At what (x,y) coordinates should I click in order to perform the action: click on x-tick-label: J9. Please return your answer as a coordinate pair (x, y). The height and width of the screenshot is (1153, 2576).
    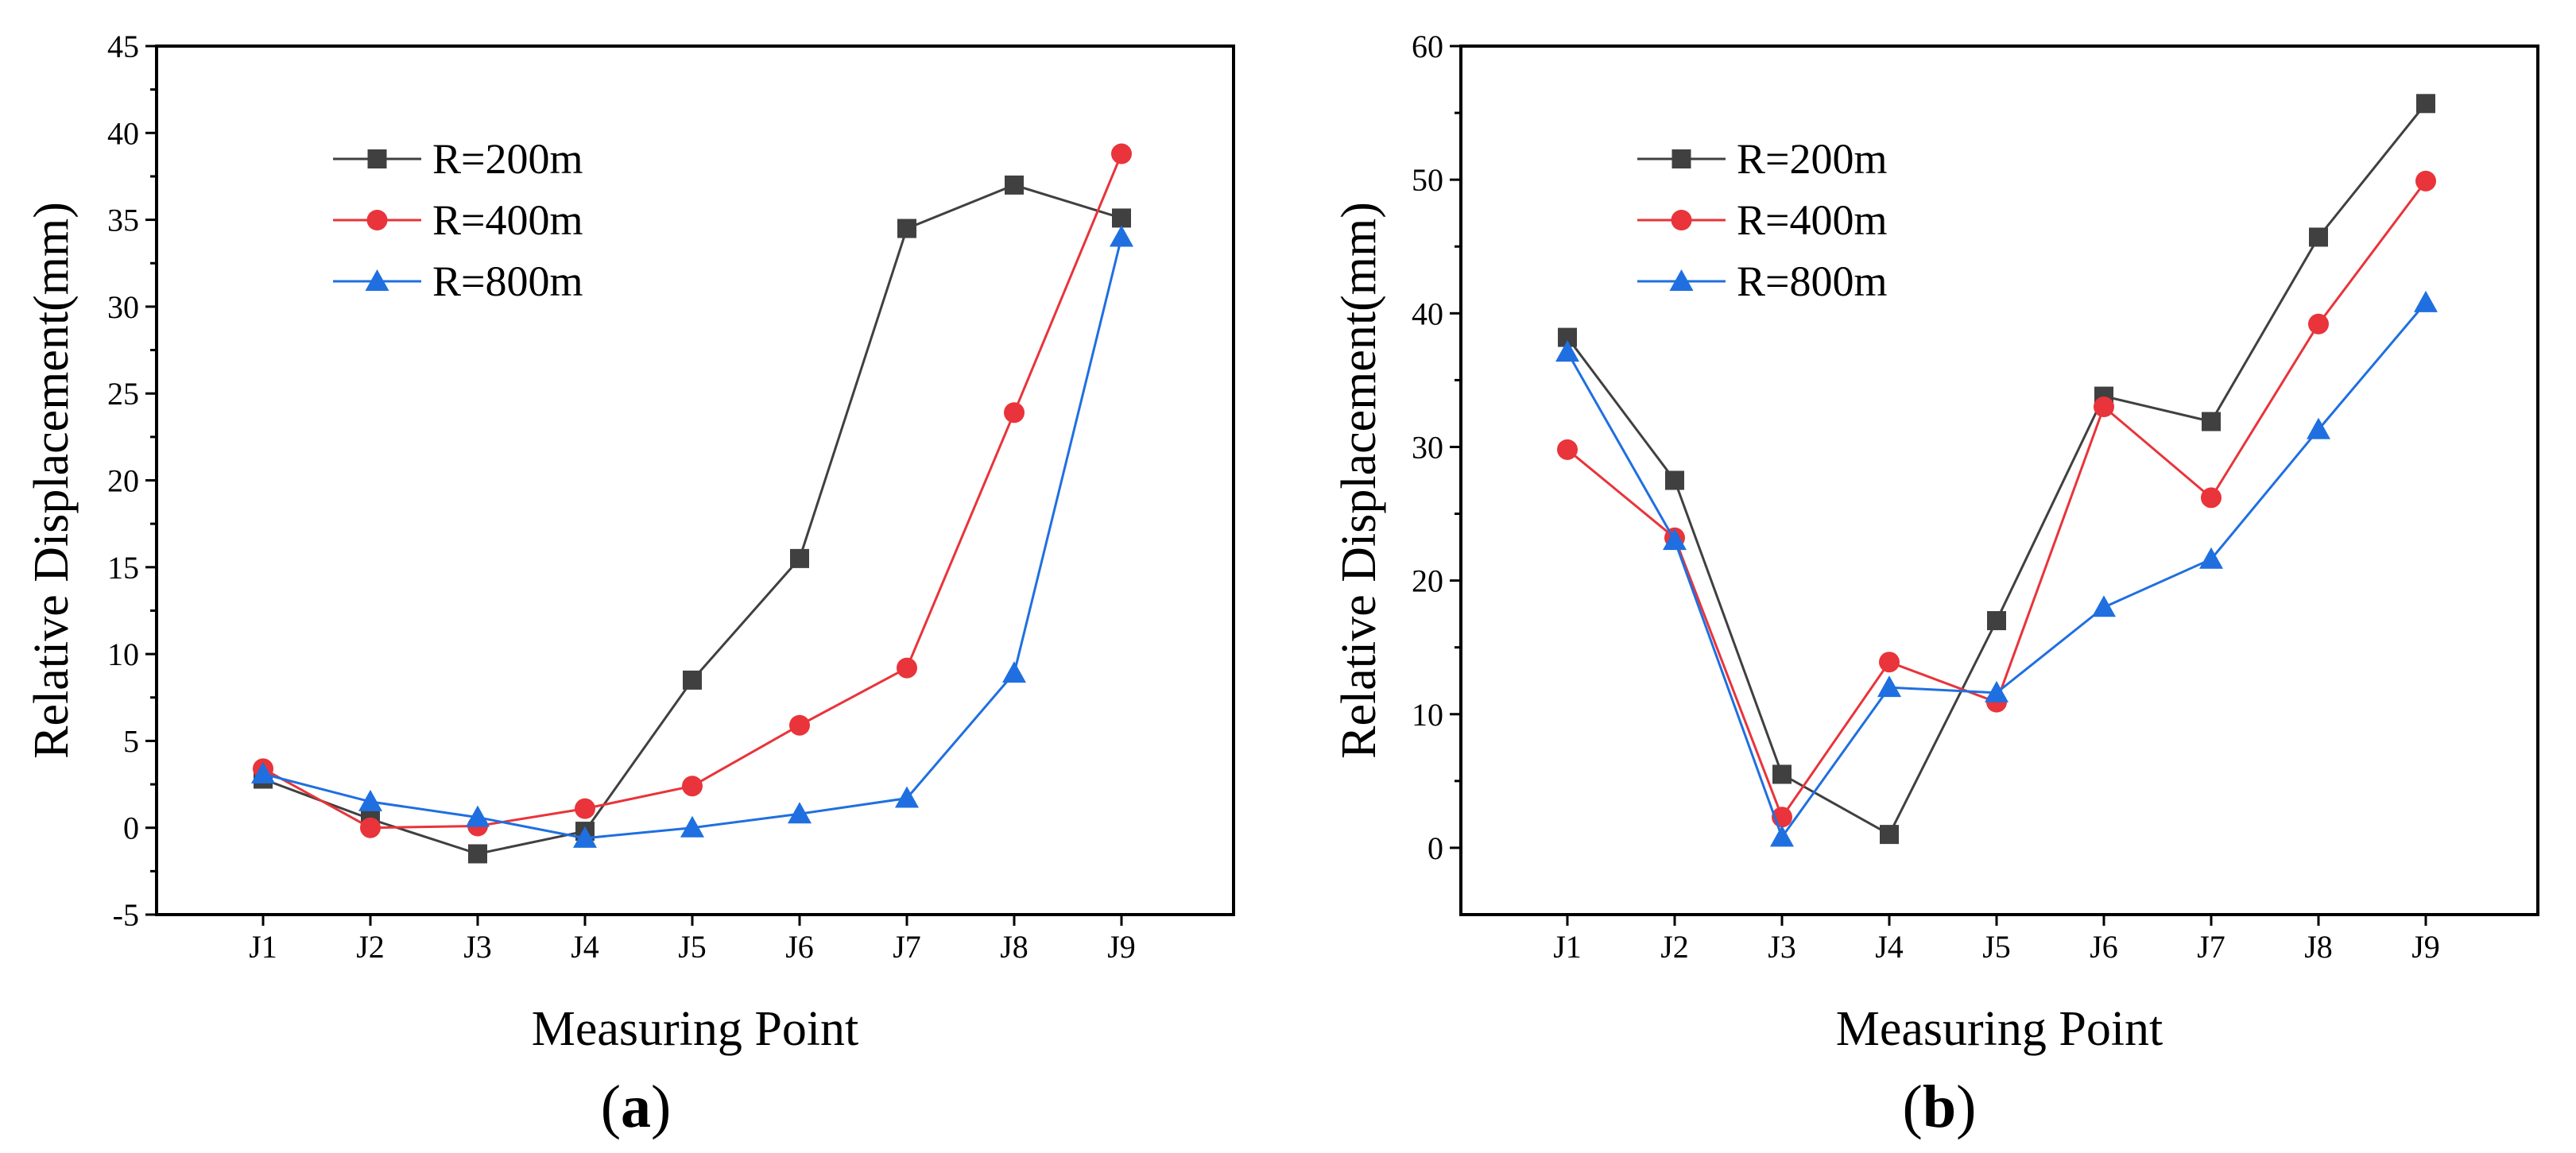
    Looking at the image, I should click on (2425, 947).